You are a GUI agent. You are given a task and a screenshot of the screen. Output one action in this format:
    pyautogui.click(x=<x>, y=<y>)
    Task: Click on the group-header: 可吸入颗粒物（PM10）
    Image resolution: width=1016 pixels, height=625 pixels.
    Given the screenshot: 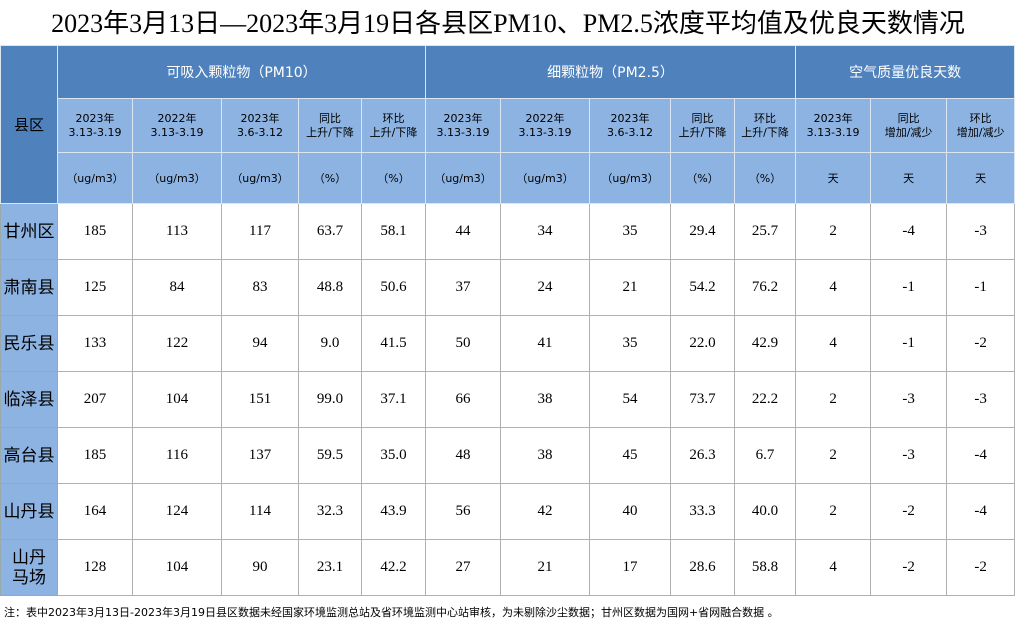 What is the action you would take?
    pyautogui.click(x=241, y=72)
    